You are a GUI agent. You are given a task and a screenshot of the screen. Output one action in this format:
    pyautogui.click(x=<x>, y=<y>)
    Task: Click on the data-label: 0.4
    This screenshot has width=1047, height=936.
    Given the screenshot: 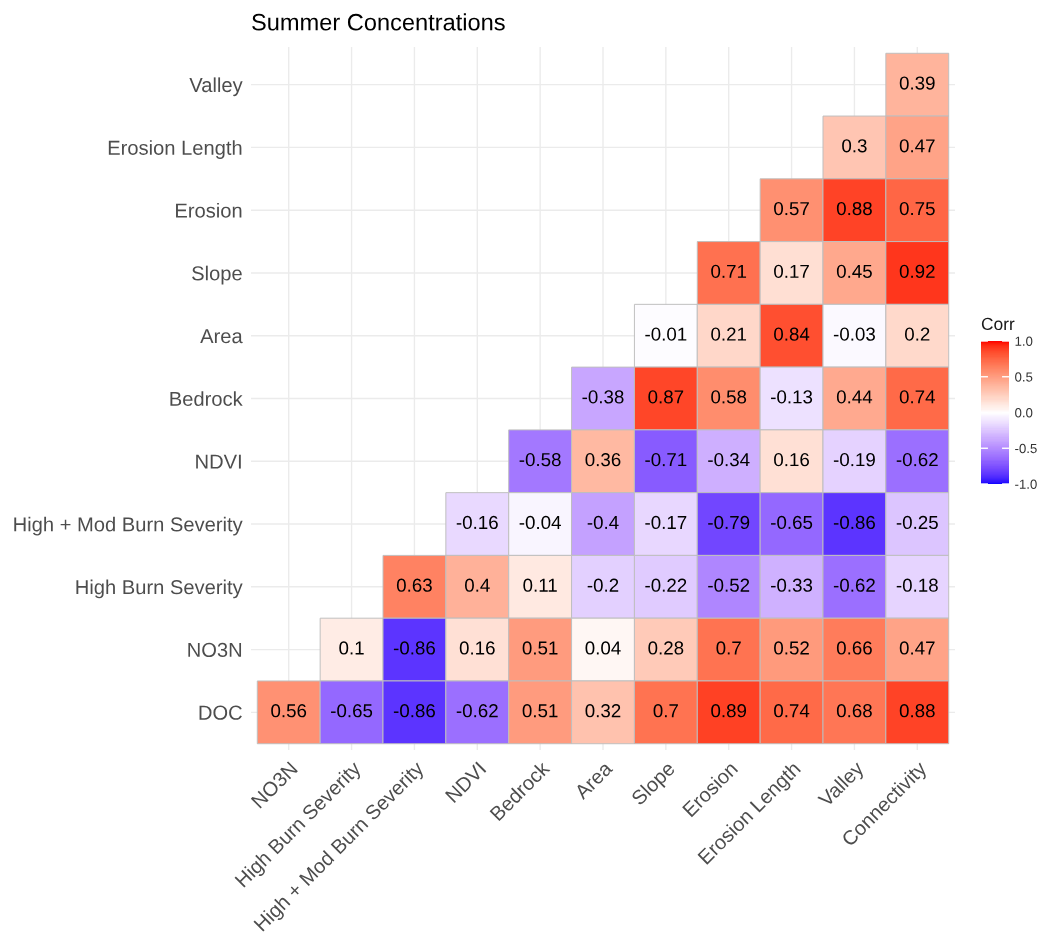 What is the action you would take?
    pyautogui.click(x=477, y=585)
    